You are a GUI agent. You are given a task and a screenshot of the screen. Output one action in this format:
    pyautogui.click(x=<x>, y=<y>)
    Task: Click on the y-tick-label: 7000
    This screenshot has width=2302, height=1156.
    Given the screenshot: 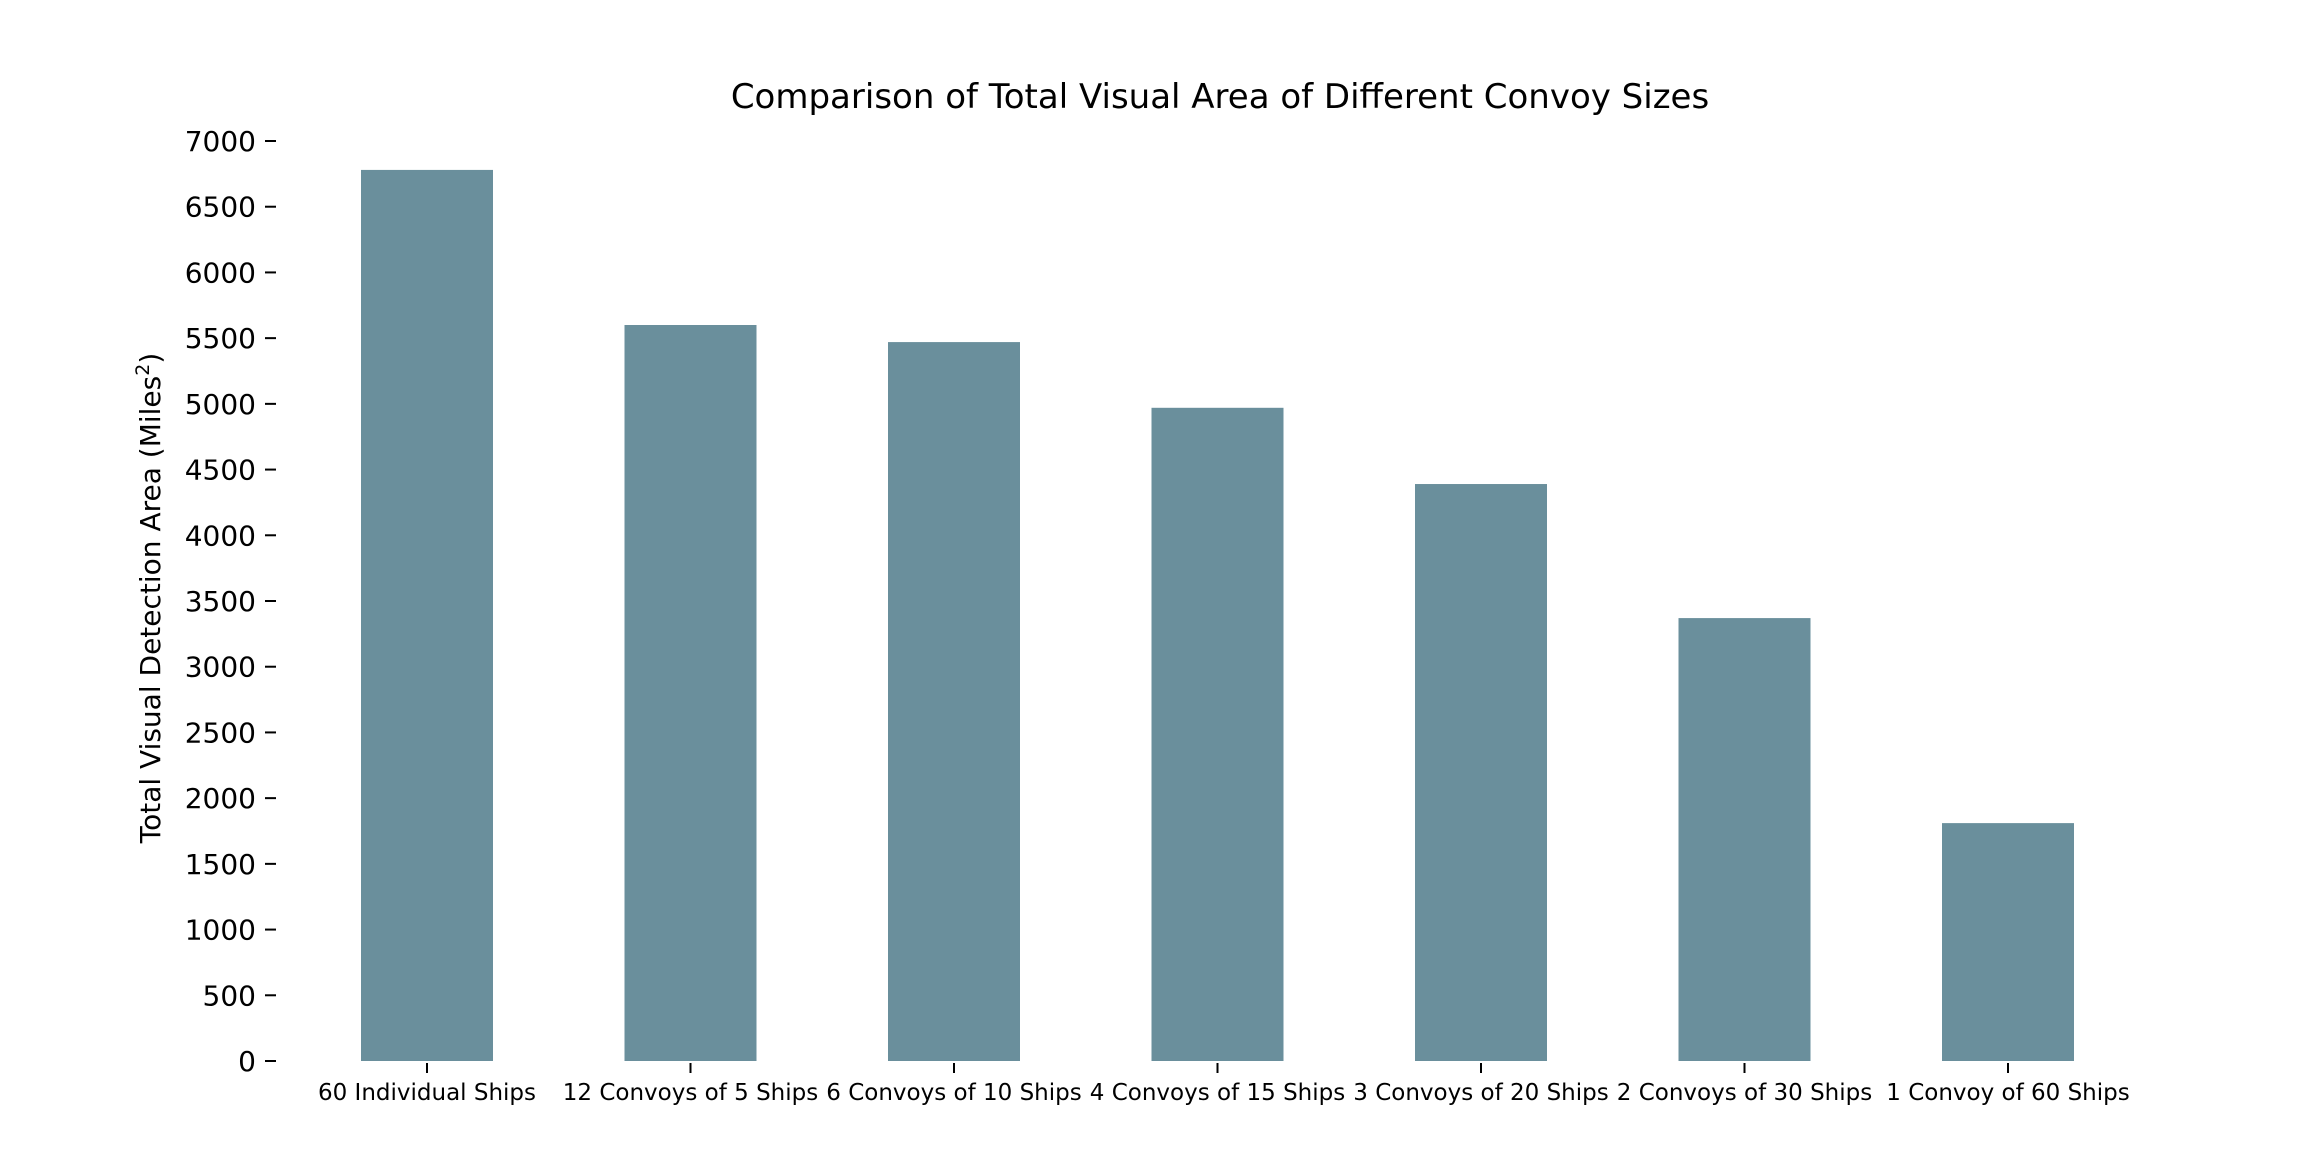 What is the action you would take?
    pyautogui.click(x=220, y=141)
    